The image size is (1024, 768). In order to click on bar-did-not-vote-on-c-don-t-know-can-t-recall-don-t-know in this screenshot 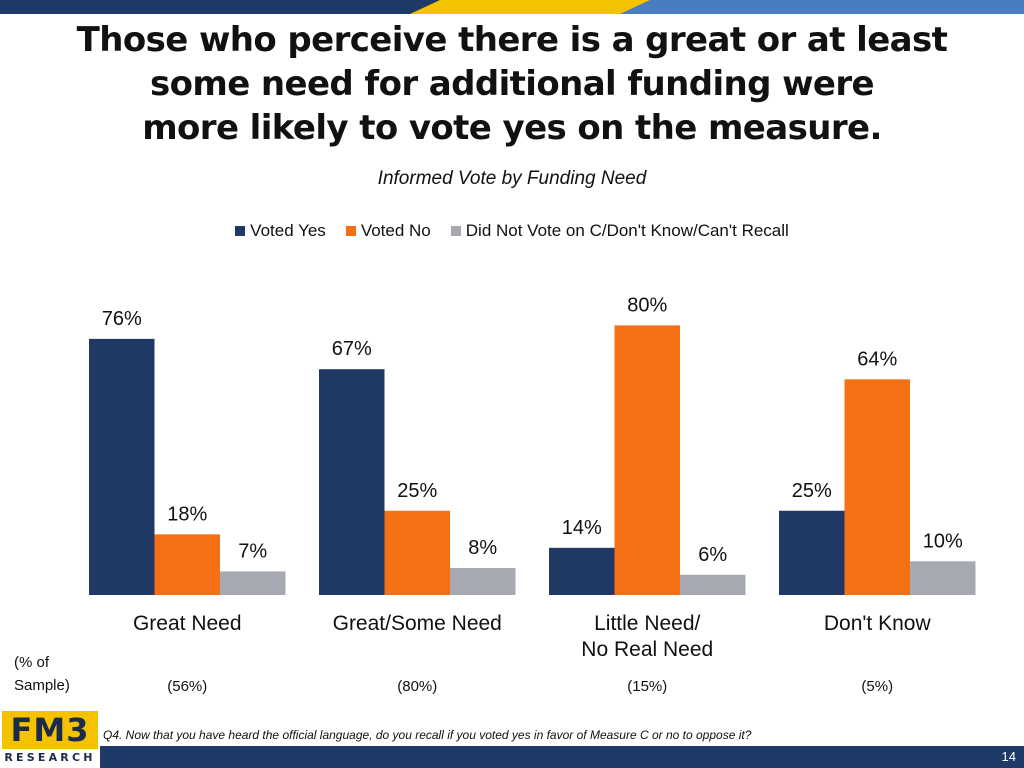, I will do `click(943, 578)`.